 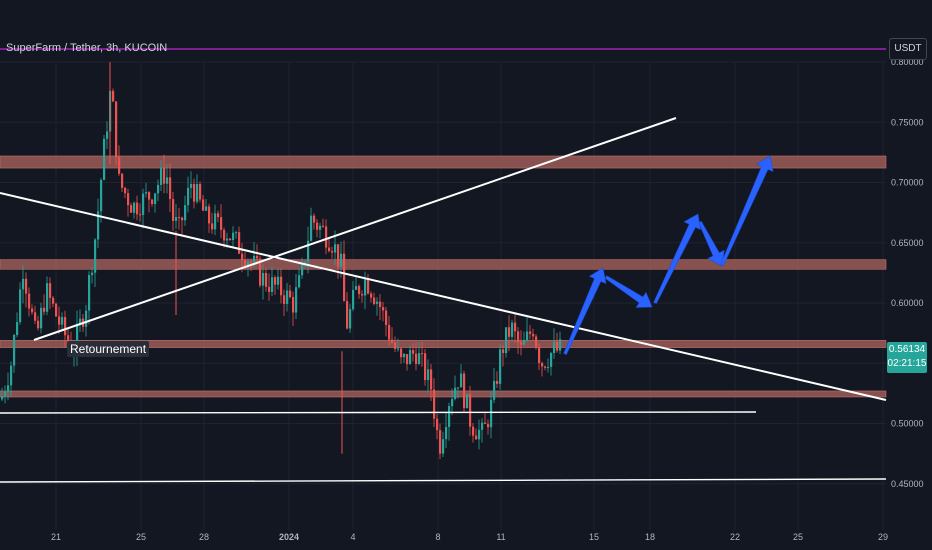 What do you see at coordinates (907, 303) in the screenshot?
I see `price-tick-label: 0.60000` at bounding box center [907, 303].